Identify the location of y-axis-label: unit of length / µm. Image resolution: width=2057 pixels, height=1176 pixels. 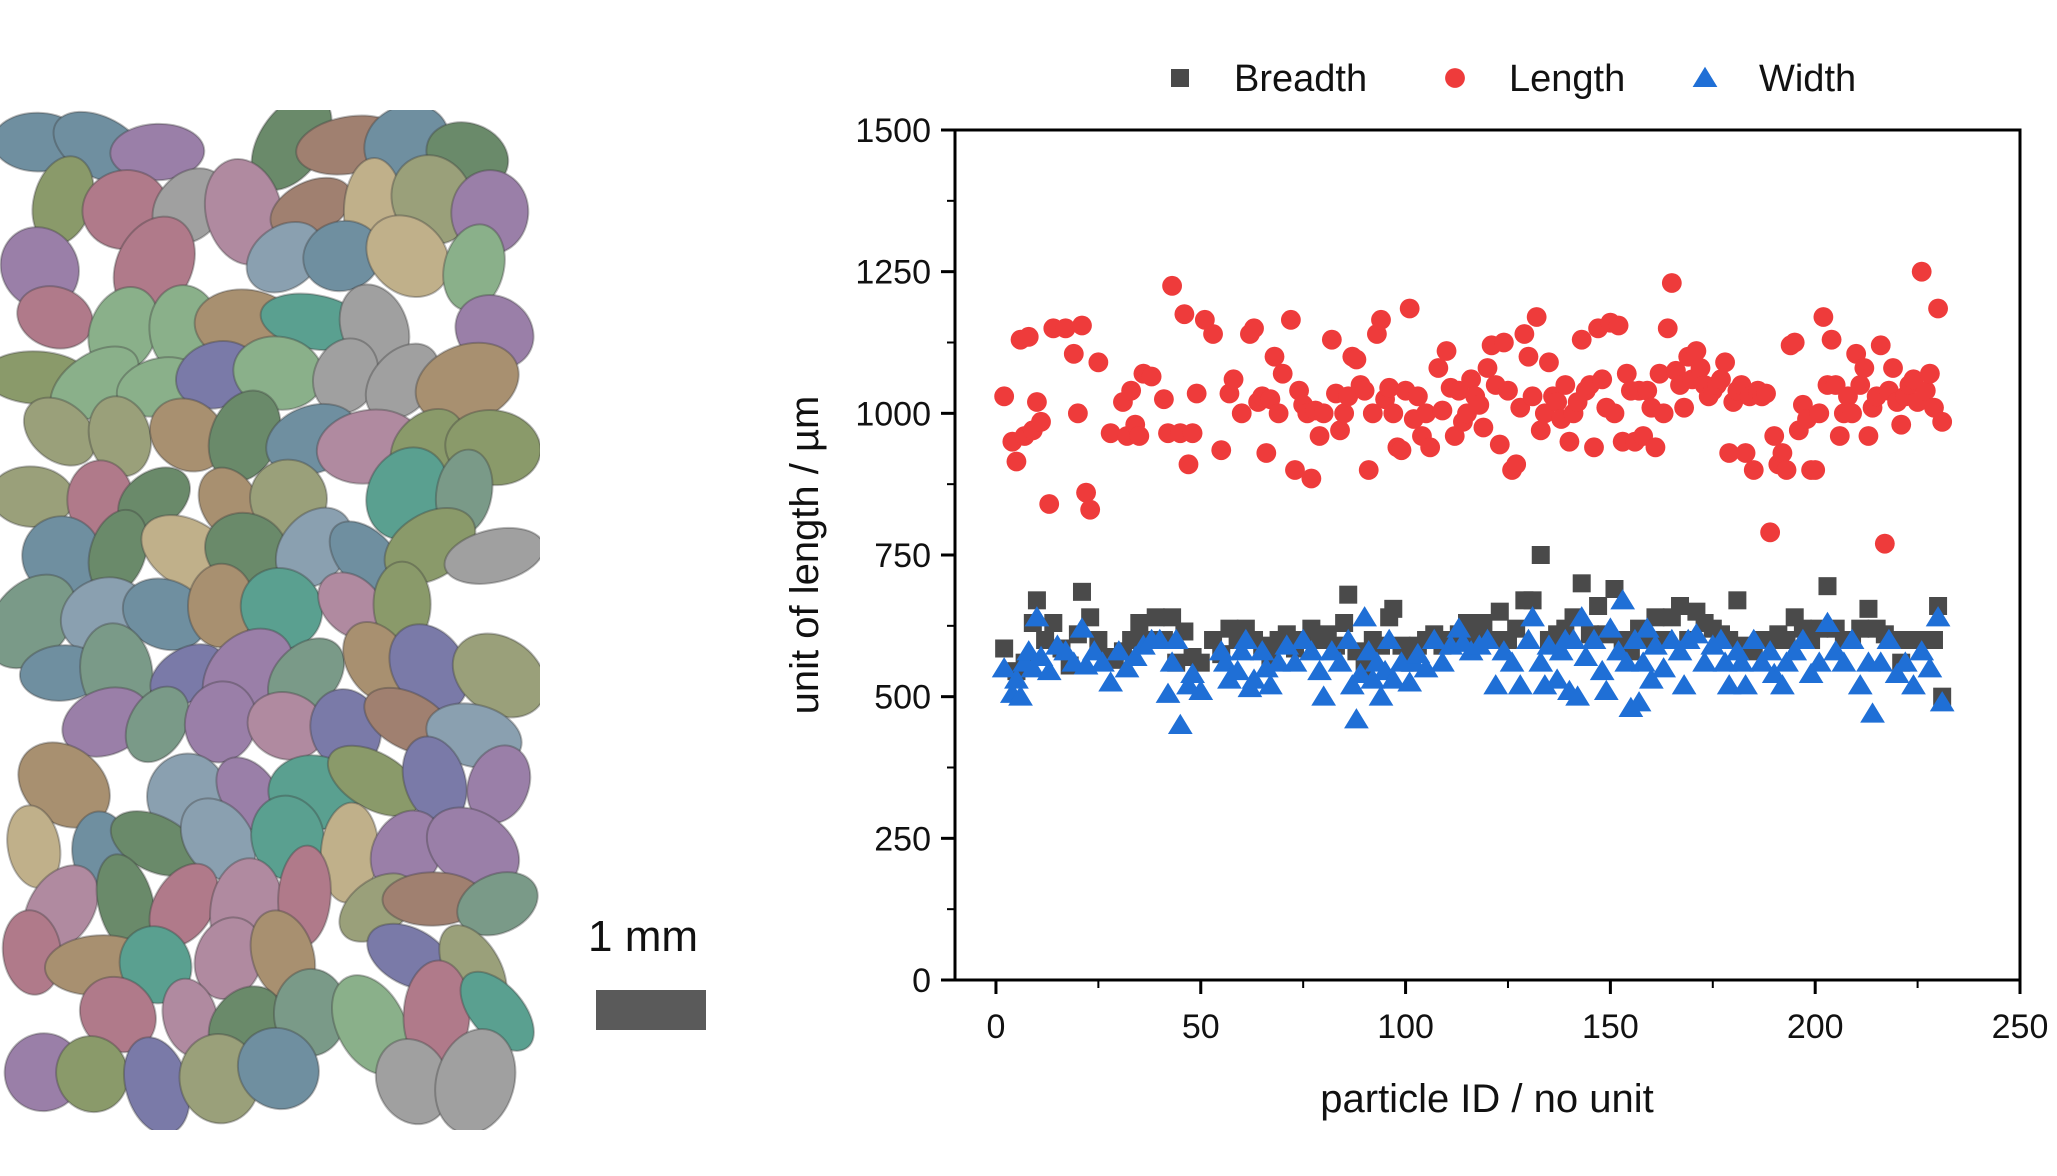
(805, 555).